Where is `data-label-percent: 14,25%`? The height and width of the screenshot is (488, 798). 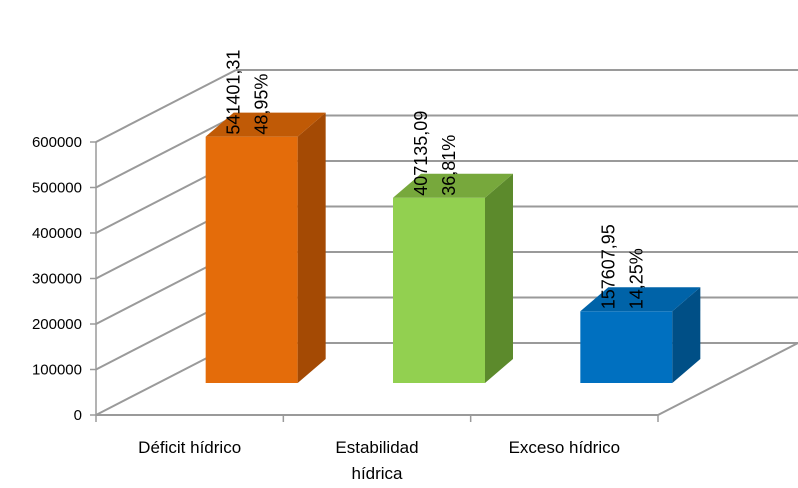 data-label-percent: 14,25% is located at coordinates (636, 278).